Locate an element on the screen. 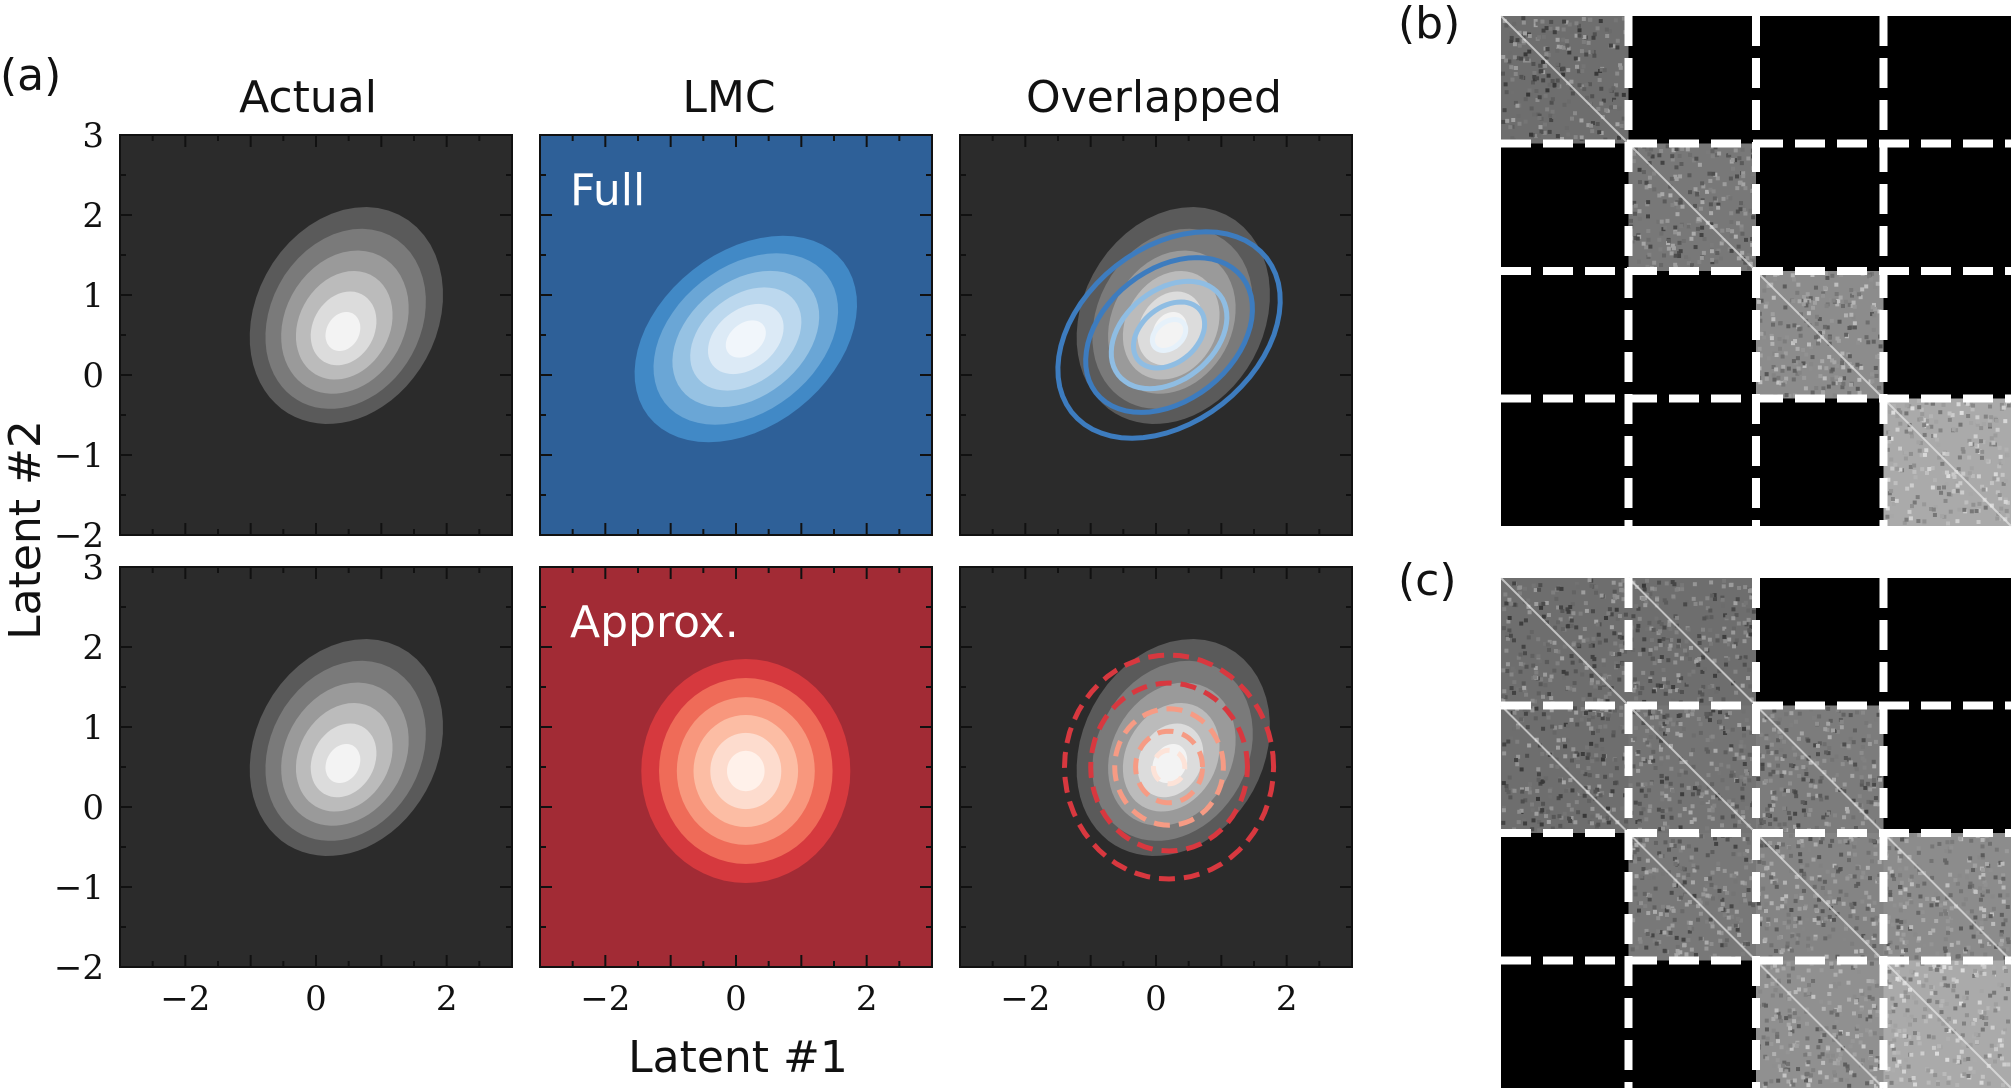 The width and height of the screenshot is (2016, 1091). matrix-panel-c is located at coordinates (1756, 833).